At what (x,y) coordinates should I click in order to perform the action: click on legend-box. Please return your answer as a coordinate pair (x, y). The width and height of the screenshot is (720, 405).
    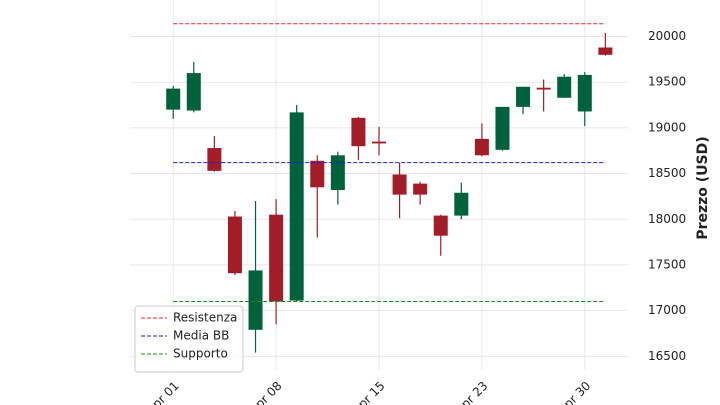
    Looking at the image, I should click on (189, 339).